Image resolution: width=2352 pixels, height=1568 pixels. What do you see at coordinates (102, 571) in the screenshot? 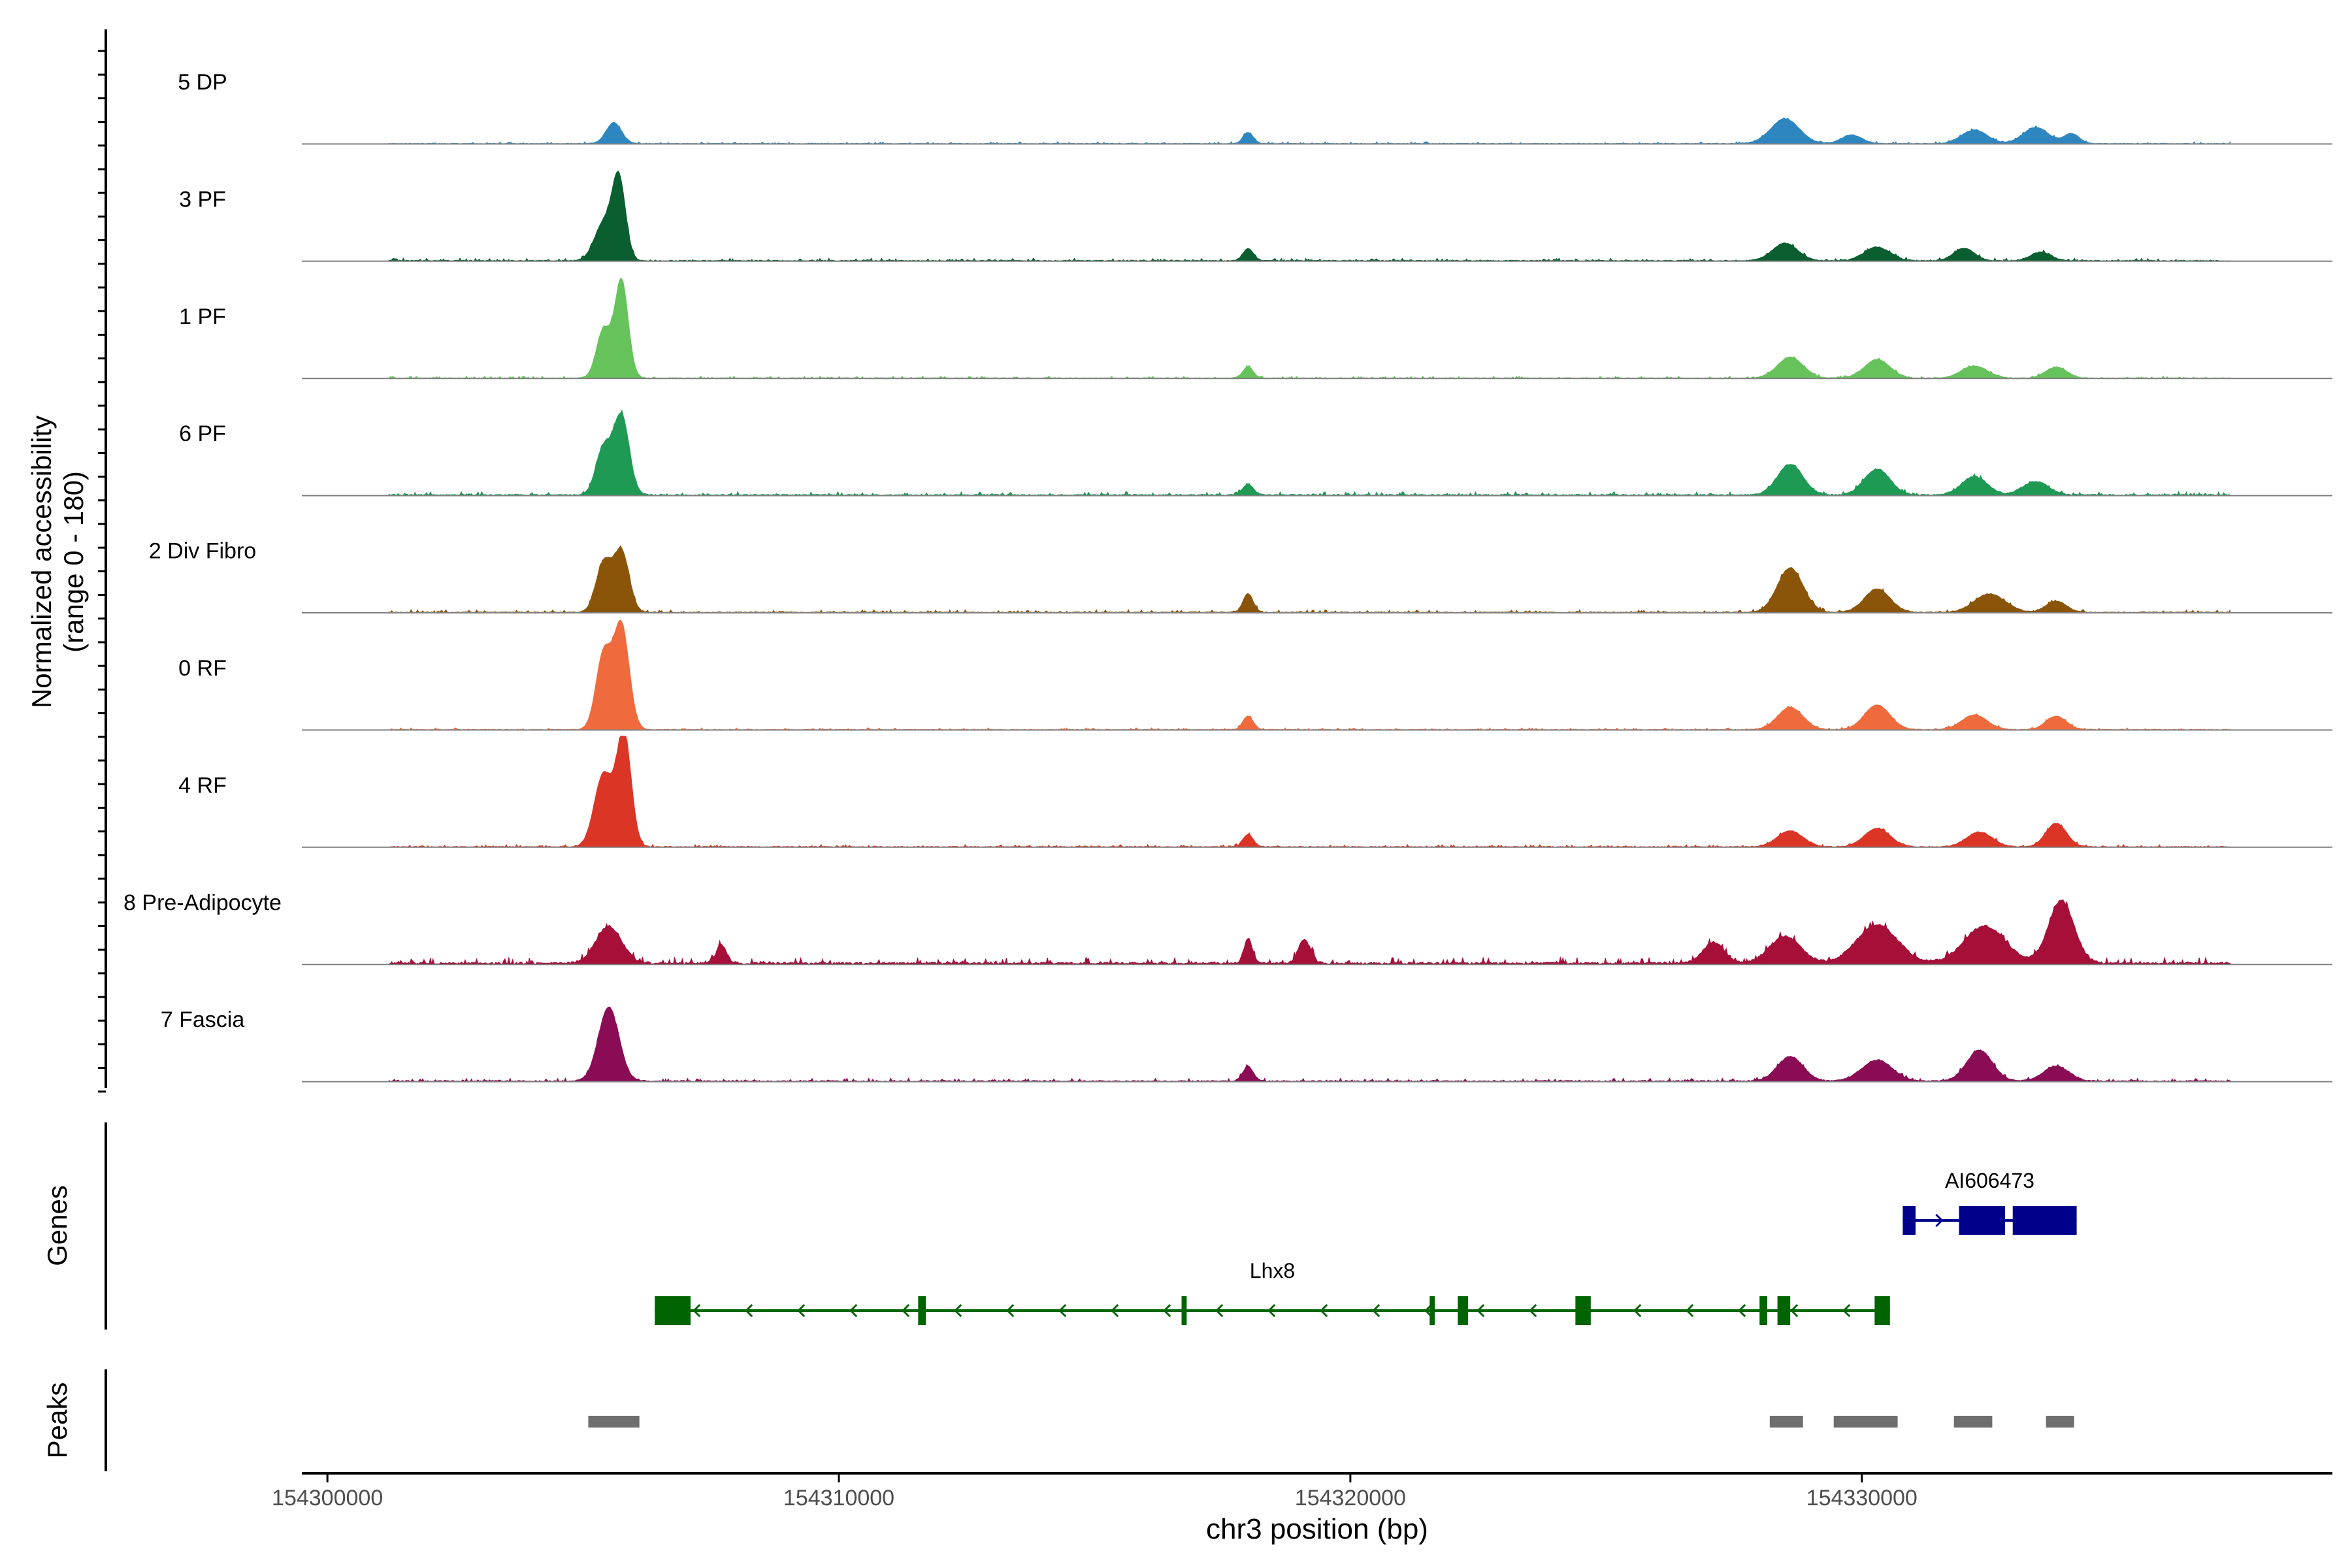
I see `y-axis-ticks` at bounding box center [102, 571].